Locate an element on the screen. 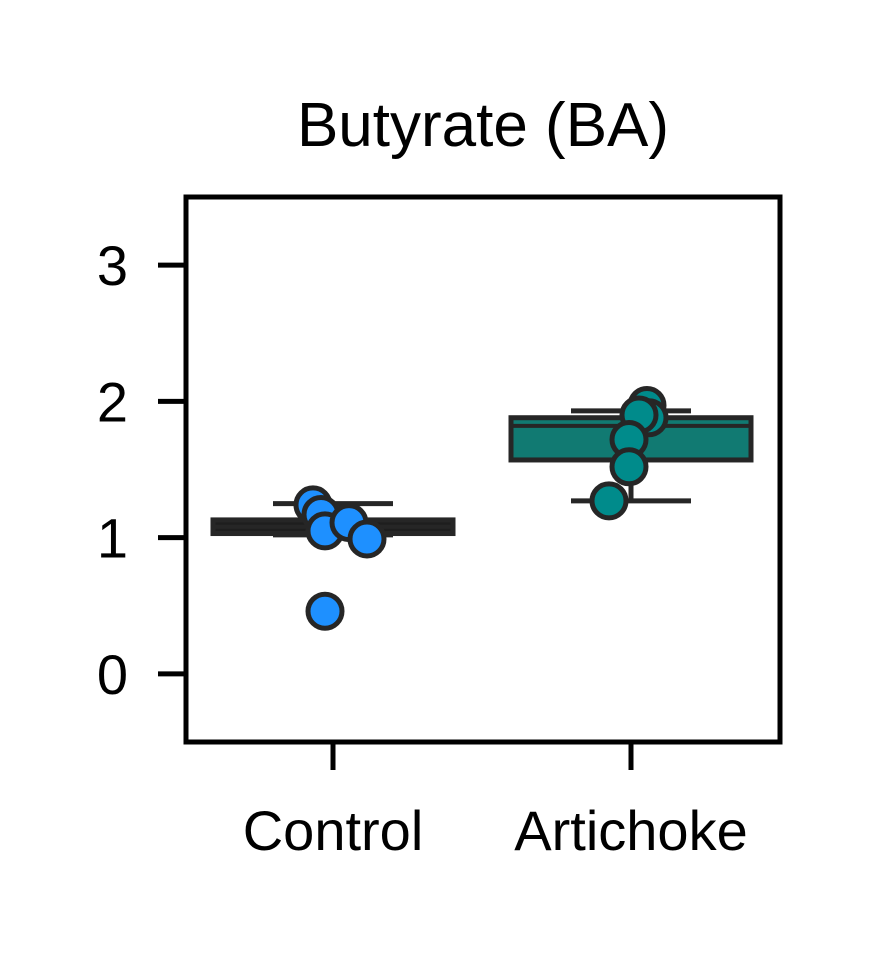 The height and width of the screenshot is (960, 870). y-tick-label: 0 is located at coordinates (112, 674).